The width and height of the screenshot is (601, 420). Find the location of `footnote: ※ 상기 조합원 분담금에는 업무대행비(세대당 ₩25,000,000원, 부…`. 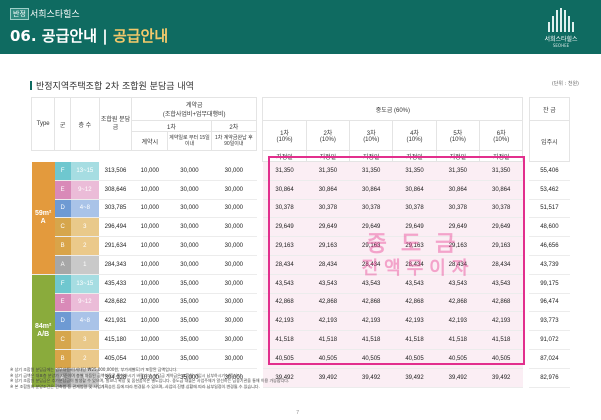

footnote: ※ 상기 조합원 분담금에는 업무대행비(세대당 ₩25,000,000원, 부… is located at coordinates (94, 369).